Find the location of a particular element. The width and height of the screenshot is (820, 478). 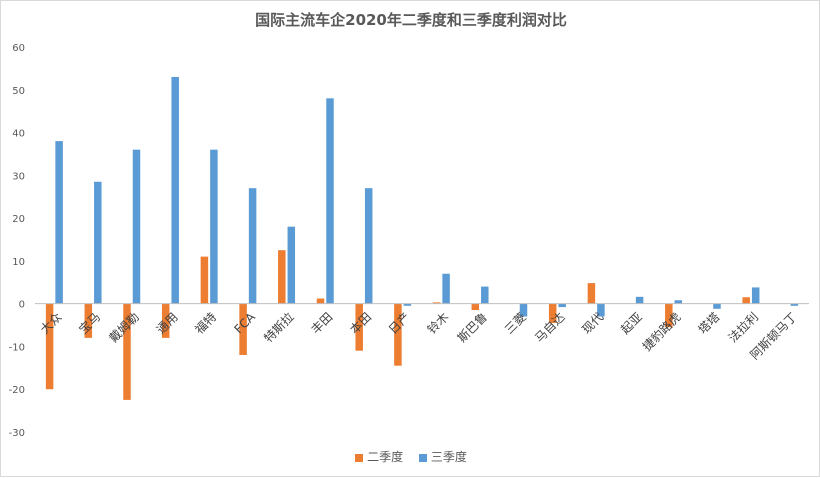

category-label: 大众 is located at coordinates (51, 323).